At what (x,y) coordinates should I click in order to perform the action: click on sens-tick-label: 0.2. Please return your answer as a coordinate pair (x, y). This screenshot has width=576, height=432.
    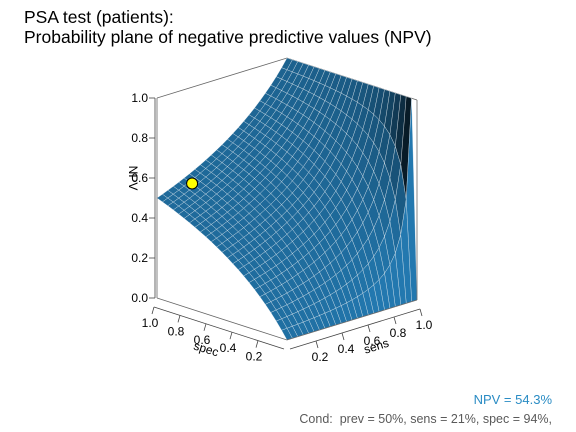
    Looking at the image, I should click on (320, 357).